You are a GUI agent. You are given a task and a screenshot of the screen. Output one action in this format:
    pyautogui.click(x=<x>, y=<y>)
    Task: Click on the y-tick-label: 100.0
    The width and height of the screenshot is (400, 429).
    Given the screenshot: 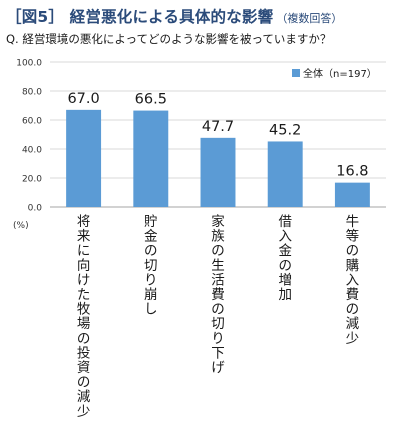 What is the action you would take?
    pyautogui.click(x=29, y=64)
    